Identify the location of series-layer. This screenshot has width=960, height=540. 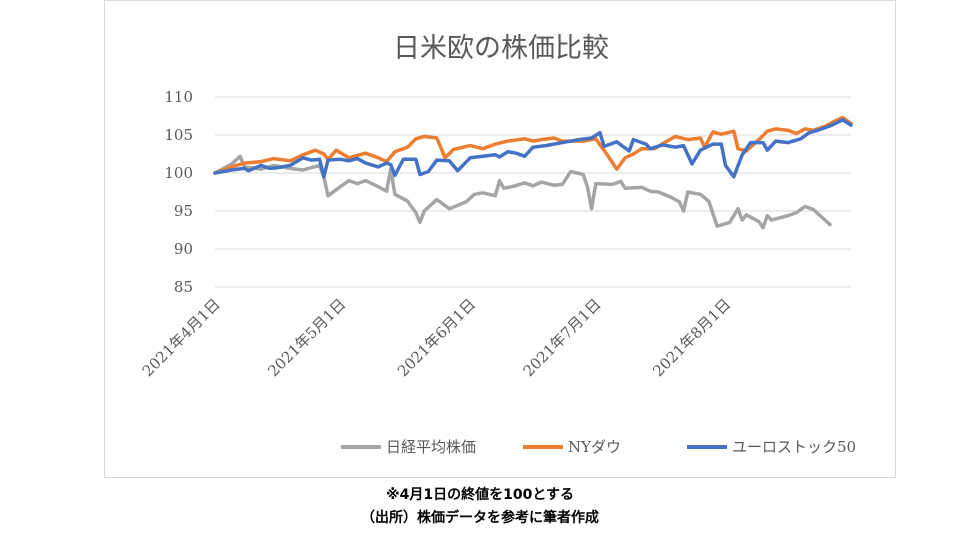
(533, 172).